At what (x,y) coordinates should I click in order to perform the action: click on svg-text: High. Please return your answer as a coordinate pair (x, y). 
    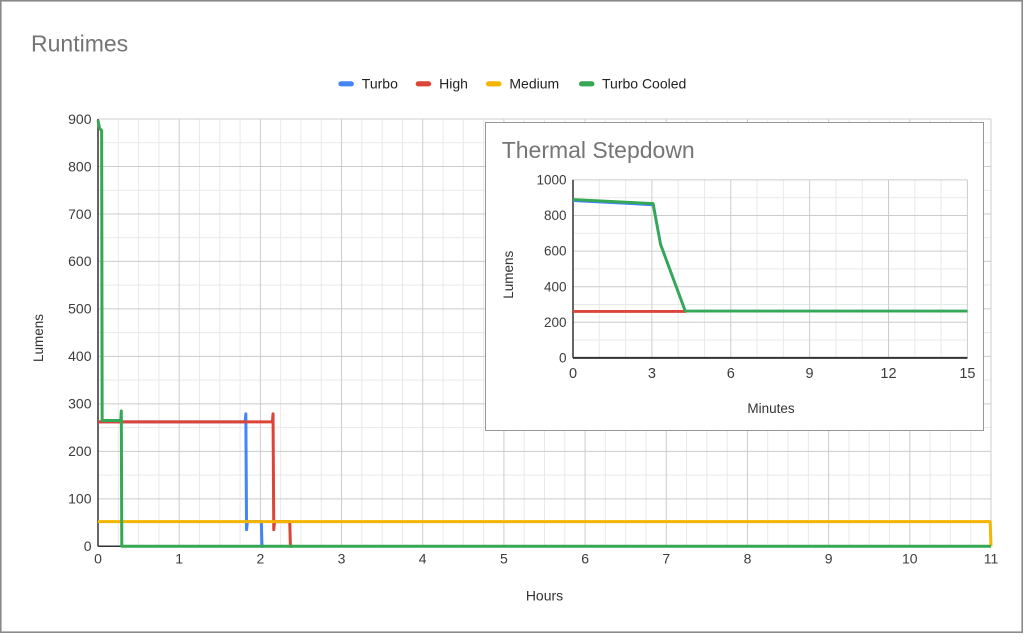
    Looking at the image, I should click on (453, 84).